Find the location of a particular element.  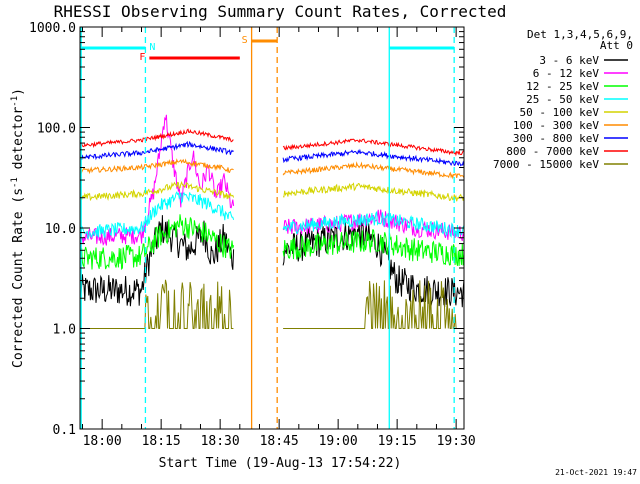

y-tick-label-4: 1000.0 is located at coordinates (52, 28).